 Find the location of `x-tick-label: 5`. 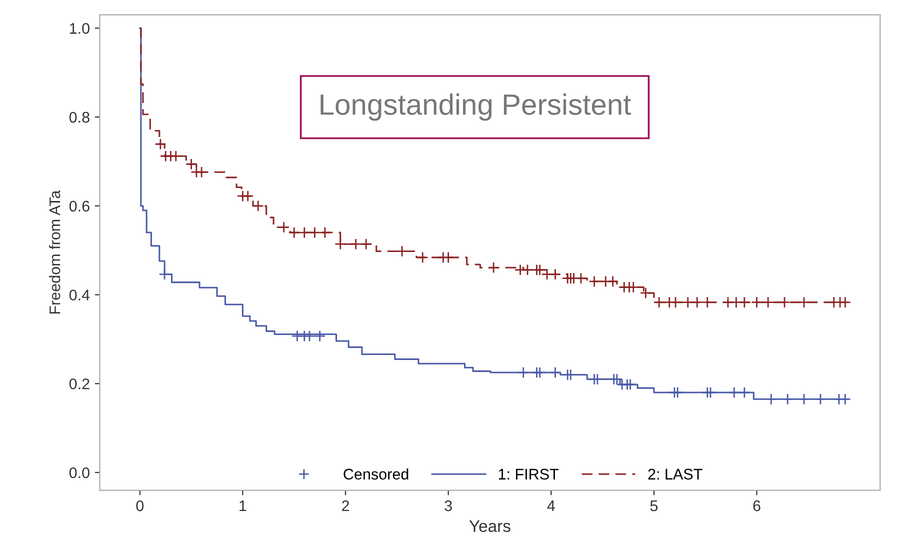

x-tick-label: 5 is located at coordinates (654, 506).